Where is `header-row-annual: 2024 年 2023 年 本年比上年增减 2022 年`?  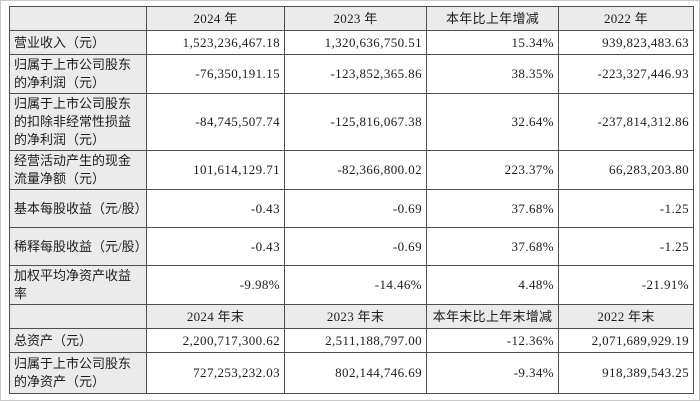
header-row-annual: 2024 年 2023 年 本年比上年增减 2022 年 is located at coordinates (351, 18).